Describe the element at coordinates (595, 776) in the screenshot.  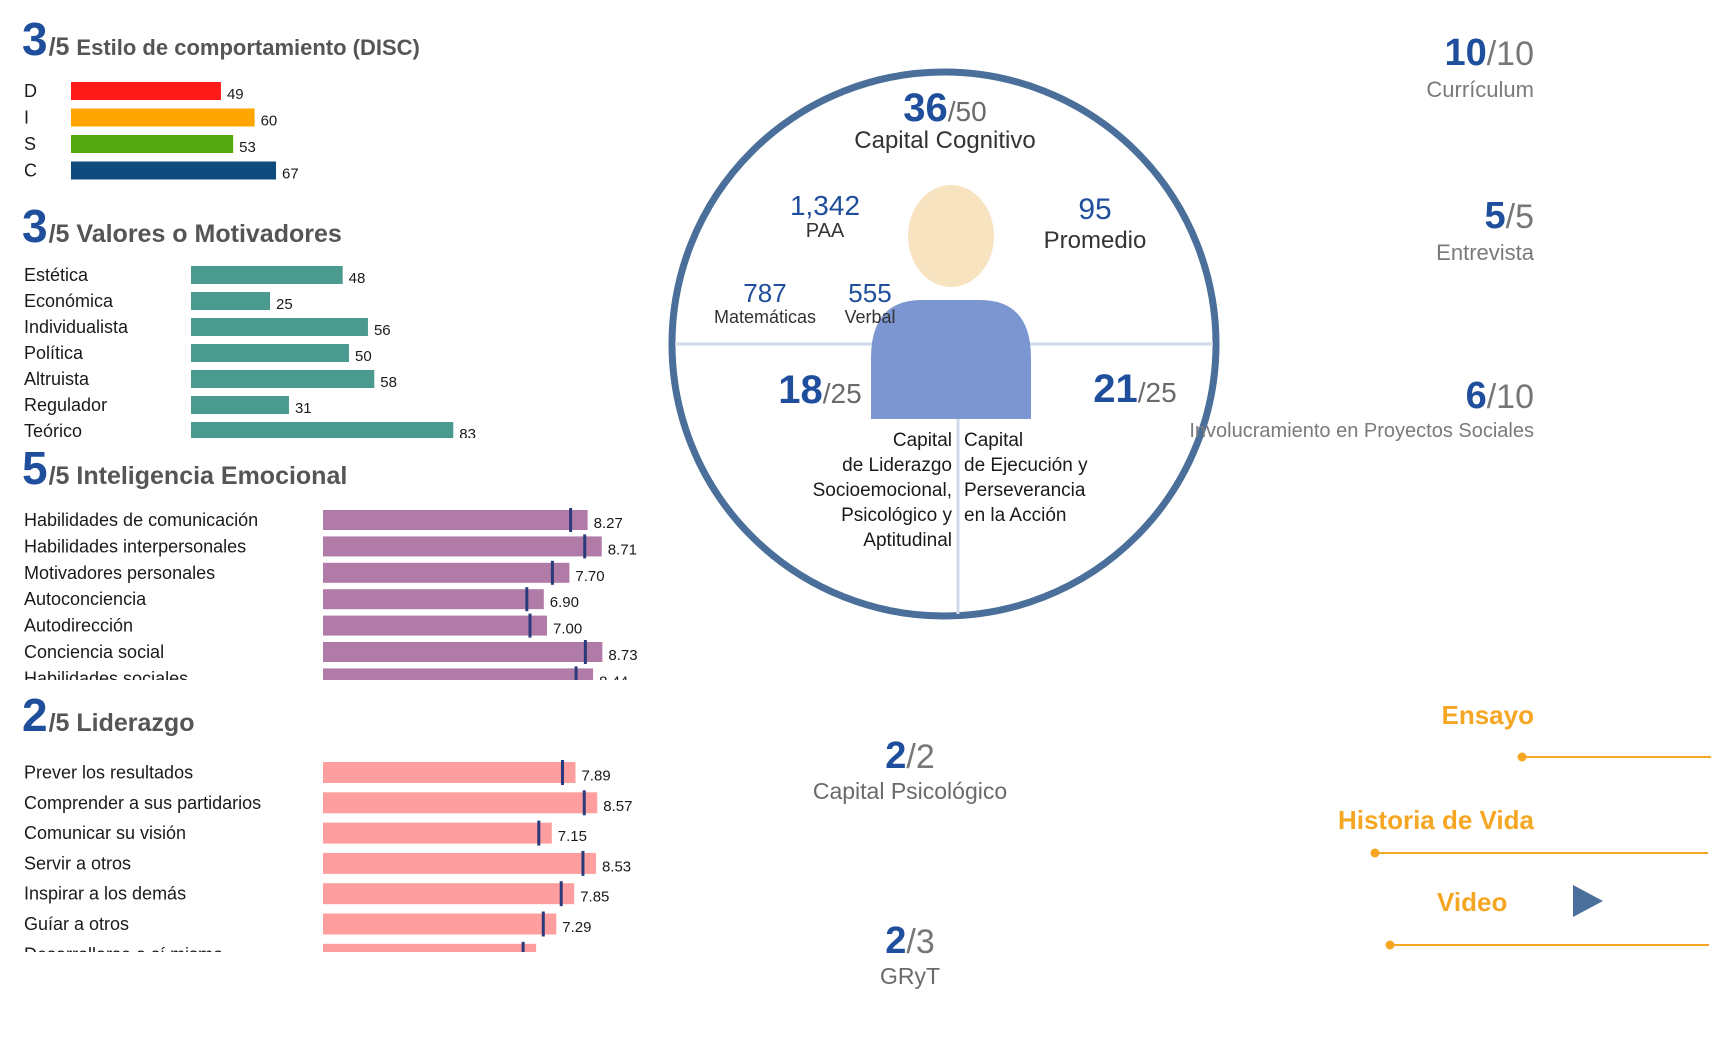
I see `value-label: 7.89` at that location.